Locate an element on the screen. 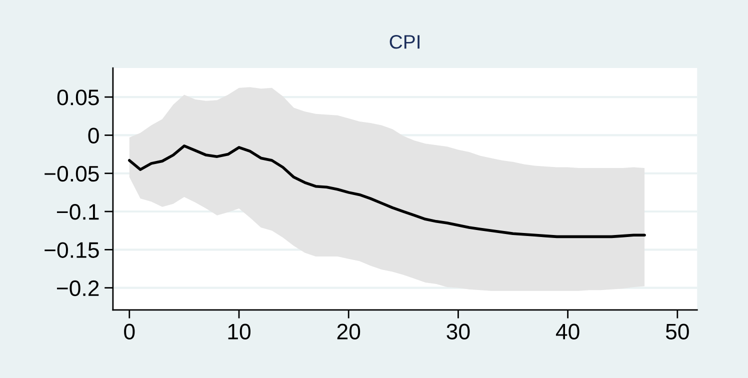 The image size is (748, 378). x-tick-label: 20 is located at coordinates (348, 332).